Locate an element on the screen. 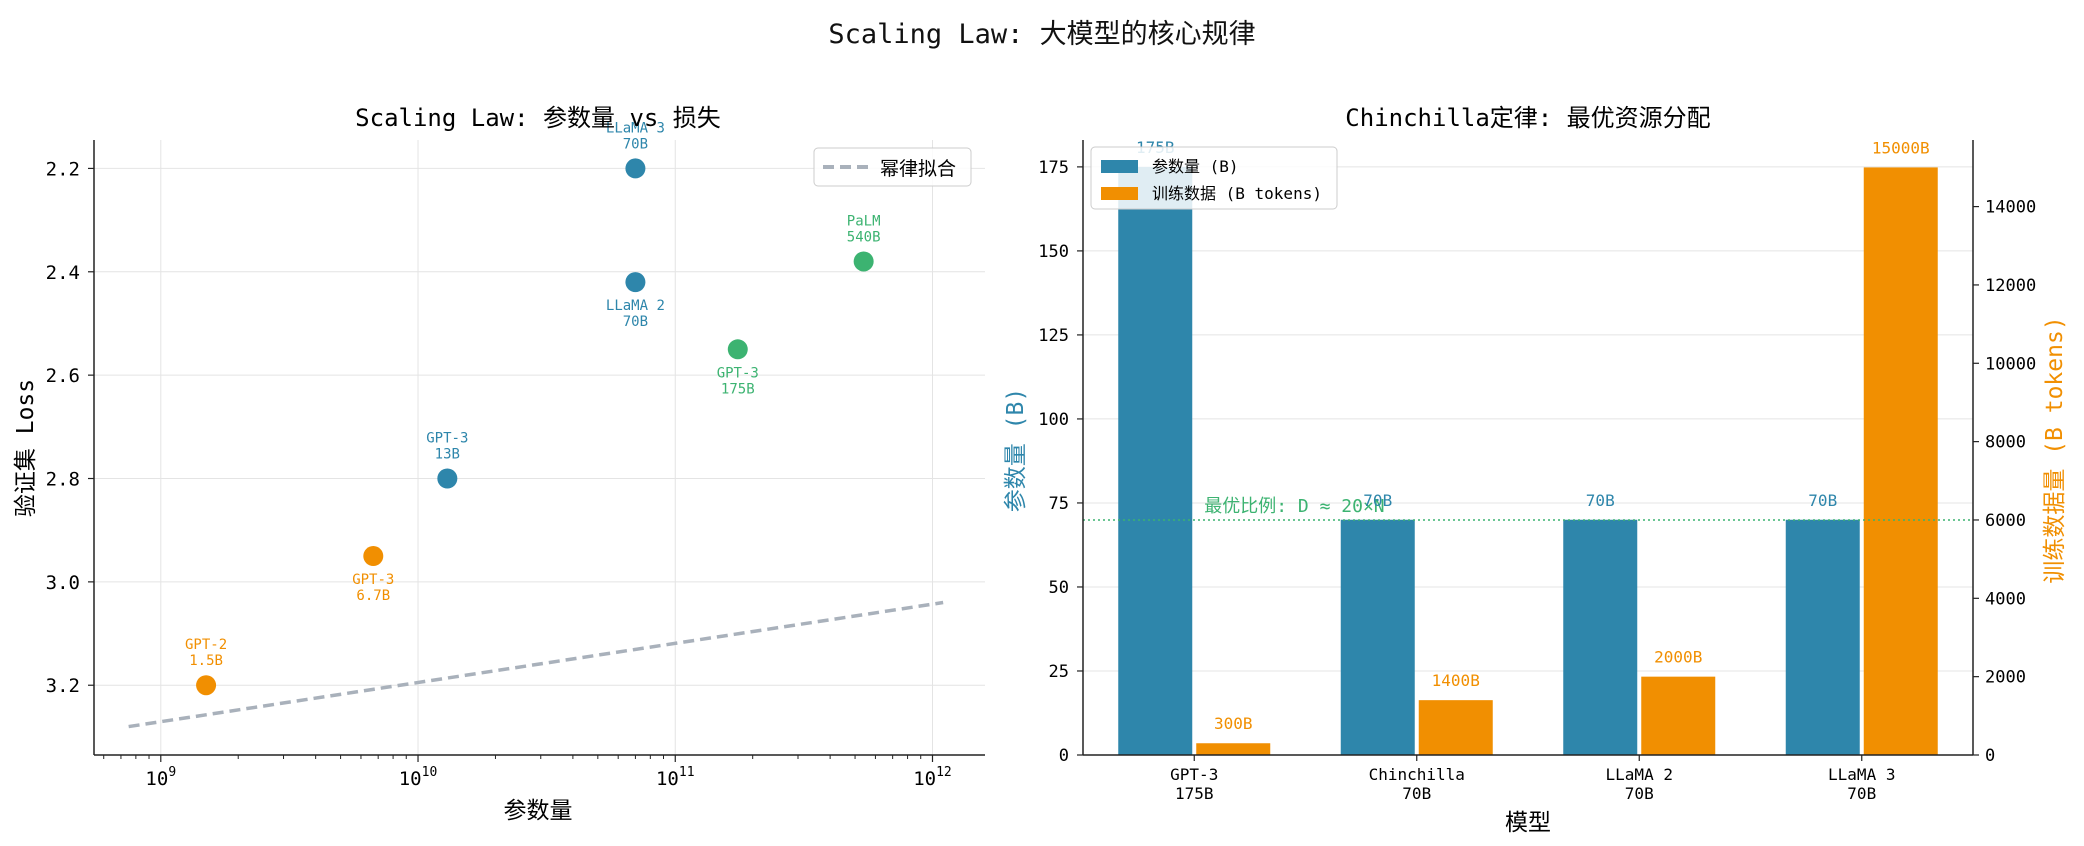  figure-title: Scaling Law: 大模型的核心规律 is located at coordinates (1042, 34).